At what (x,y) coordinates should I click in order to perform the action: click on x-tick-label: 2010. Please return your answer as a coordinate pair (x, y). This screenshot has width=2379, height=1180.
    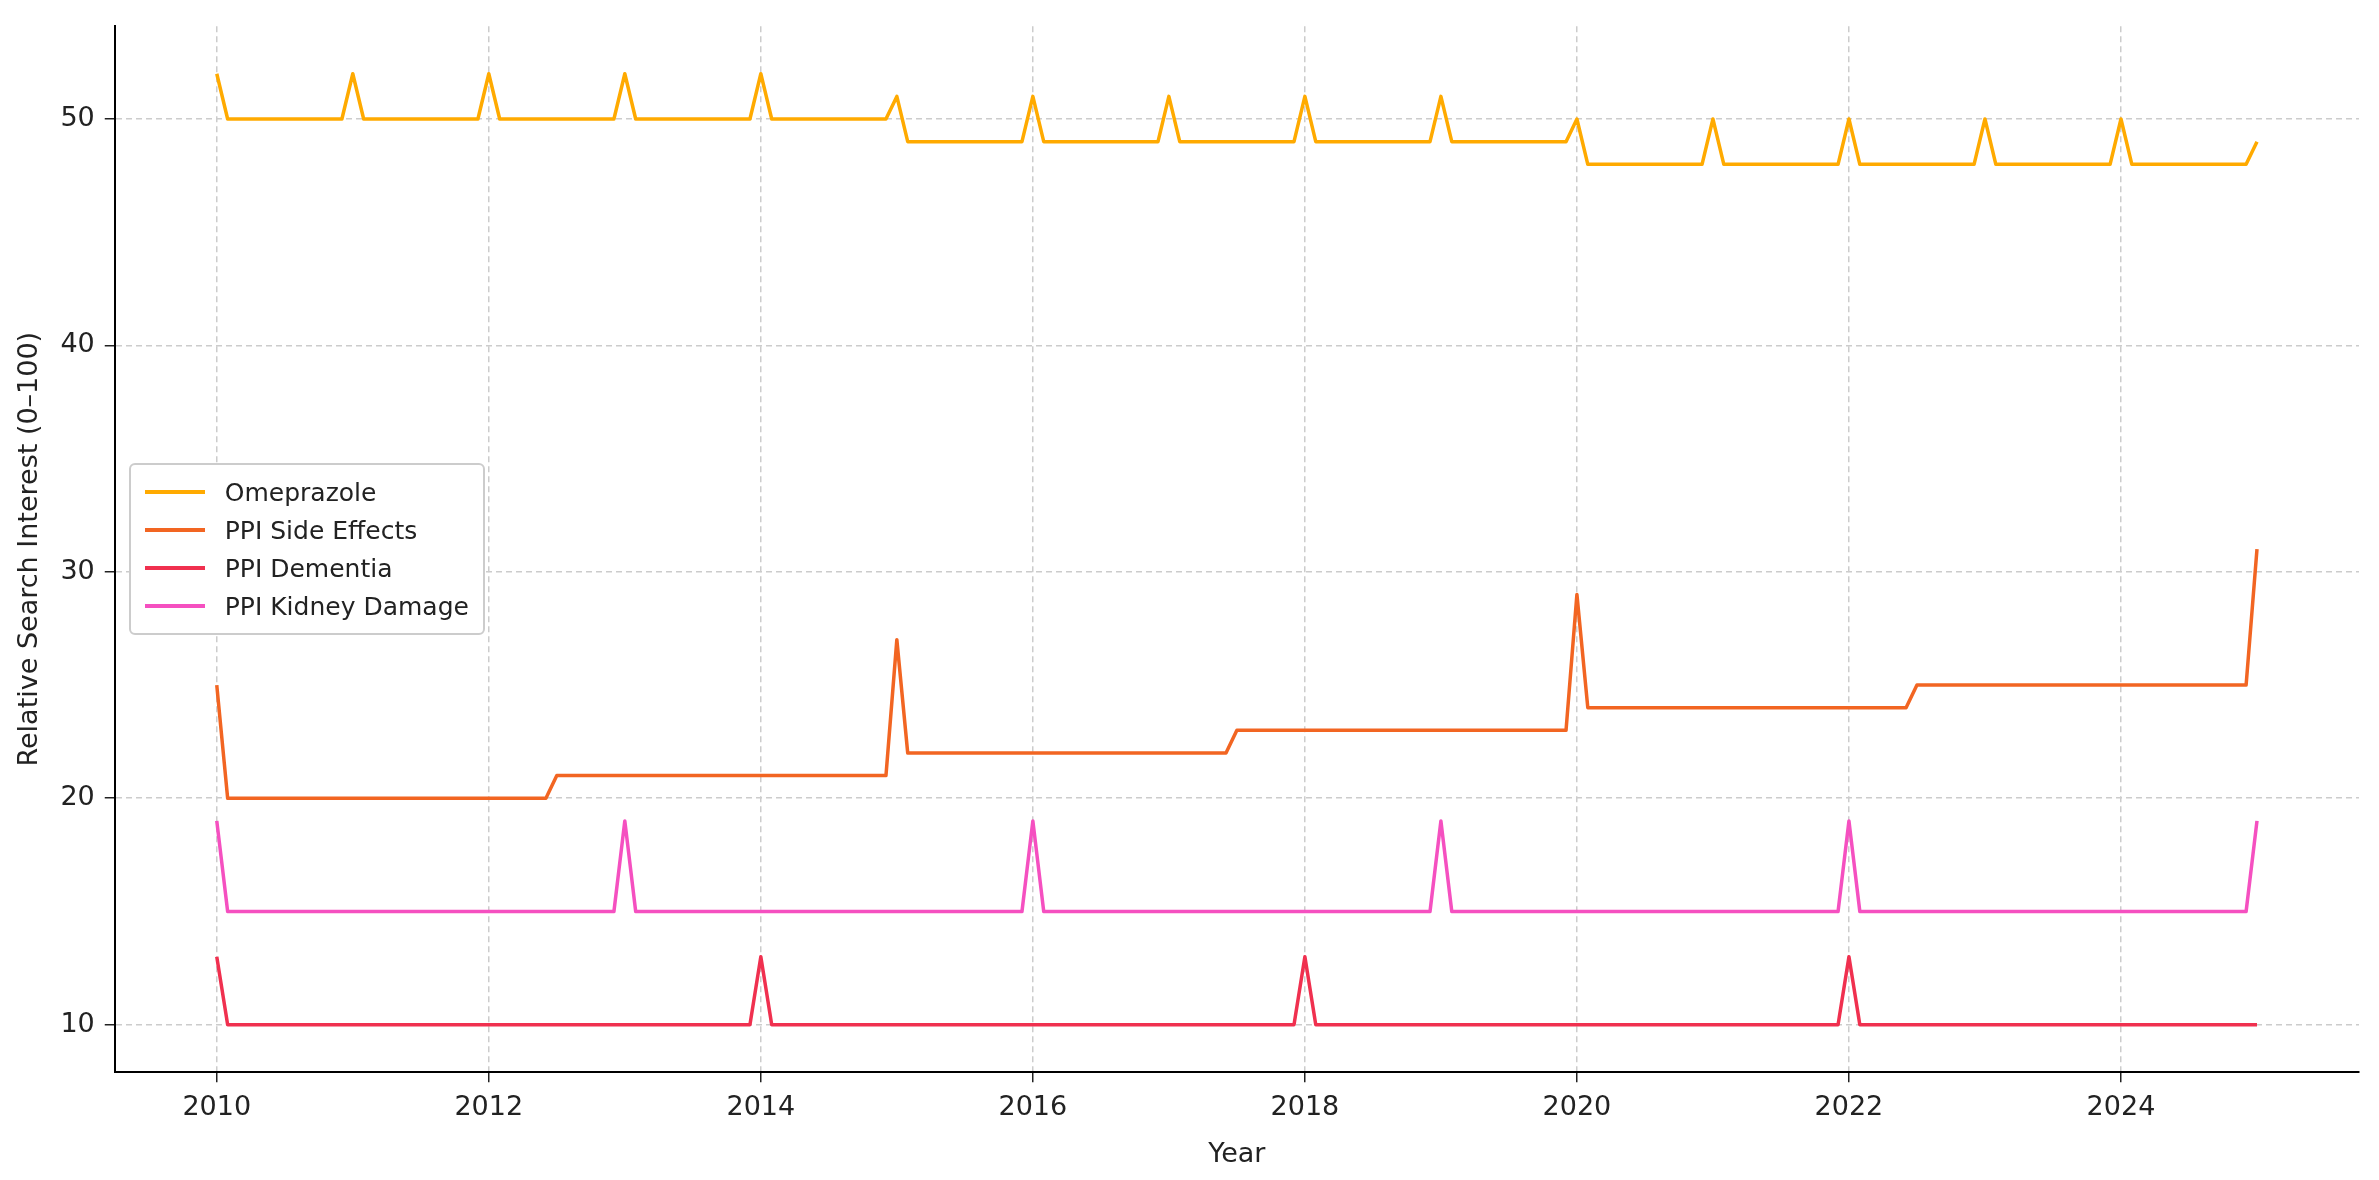
    Looking at the image, I should click on (217, 1106).